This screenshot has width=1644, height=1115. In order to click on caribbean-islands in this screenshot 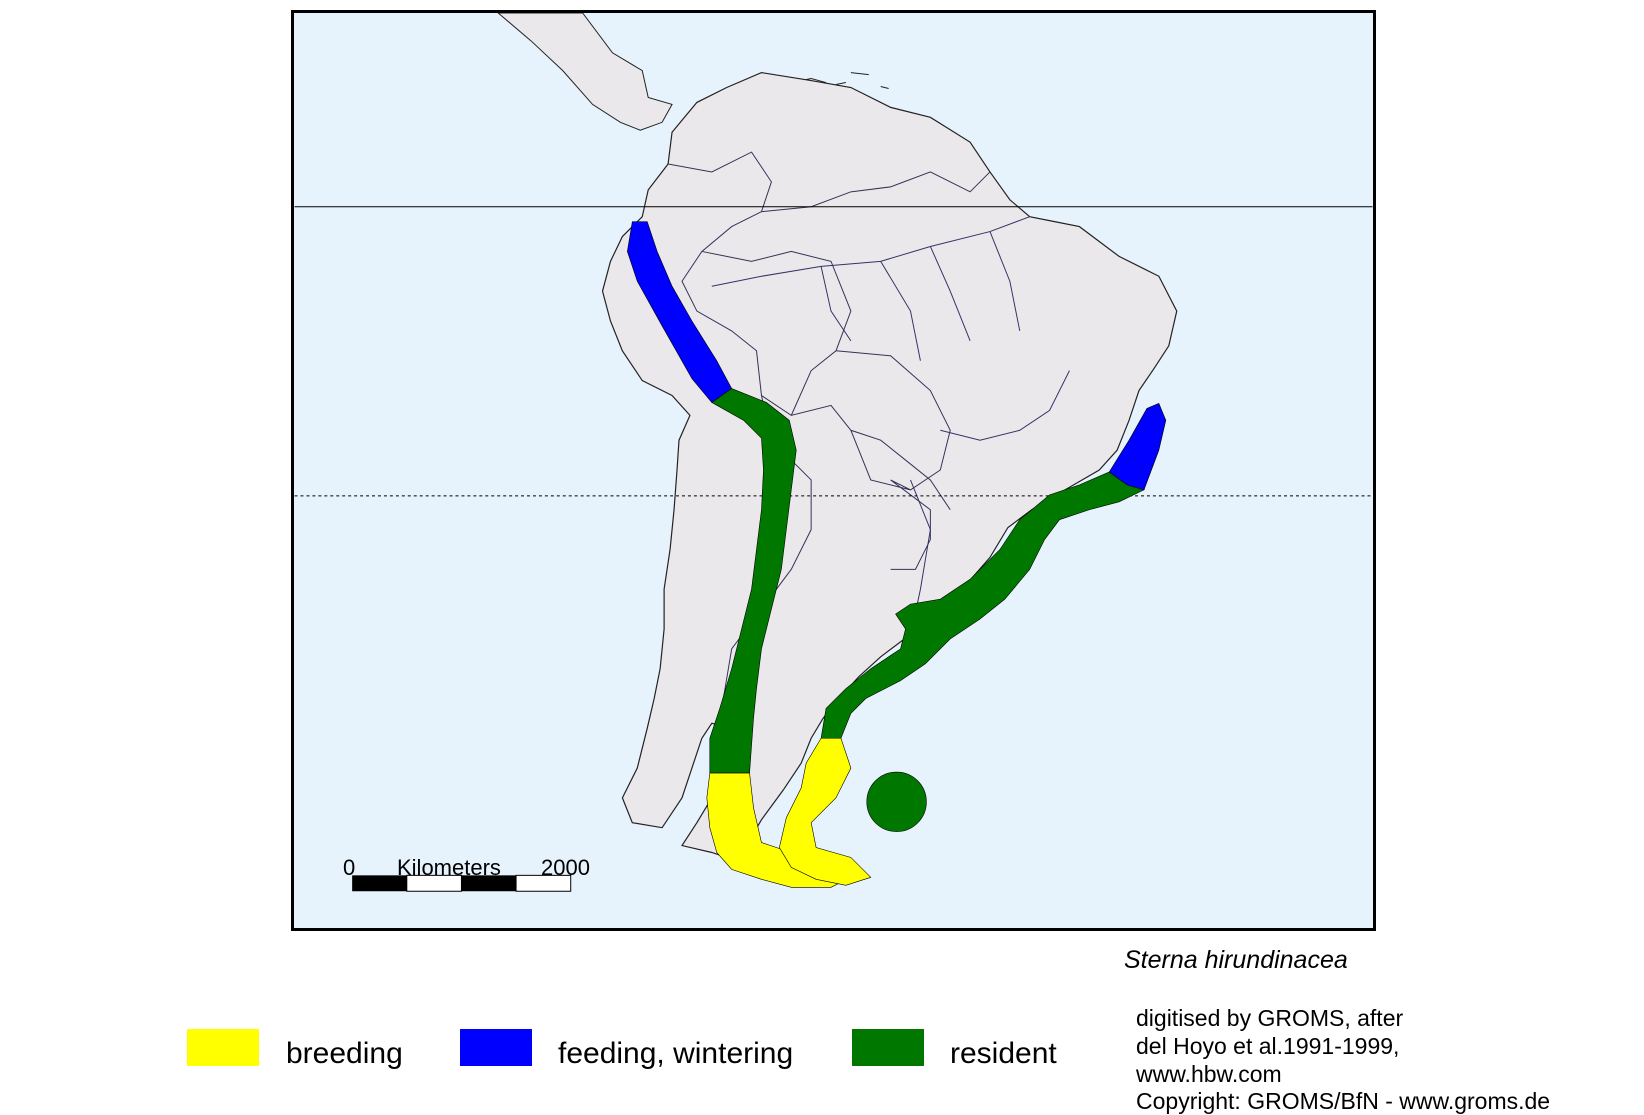, I will do `click(840, 80)`.